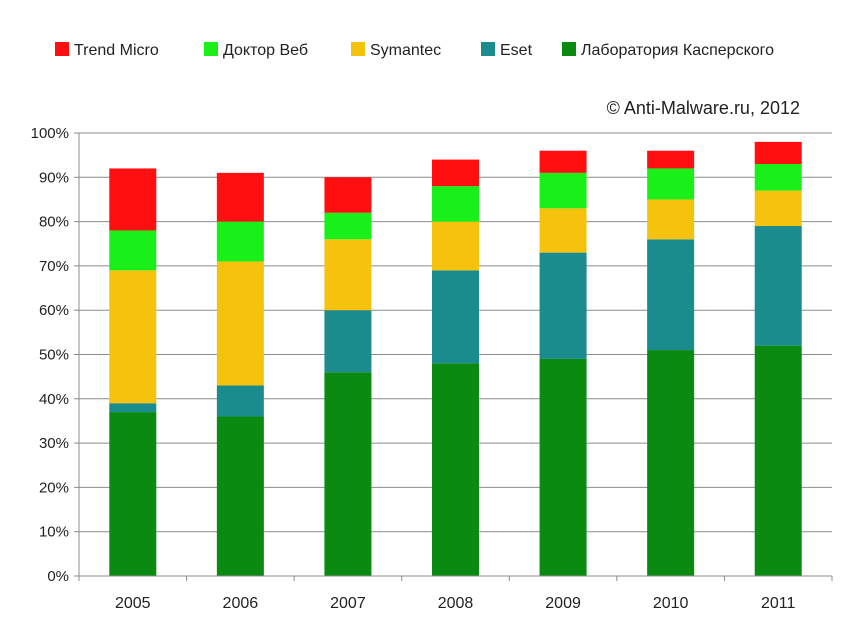 The width and height of the screenshot is (862, 627). Describe the element at coordinates (241, 603) in the screenshot. I see `x-tick-label: 2006` at that location.